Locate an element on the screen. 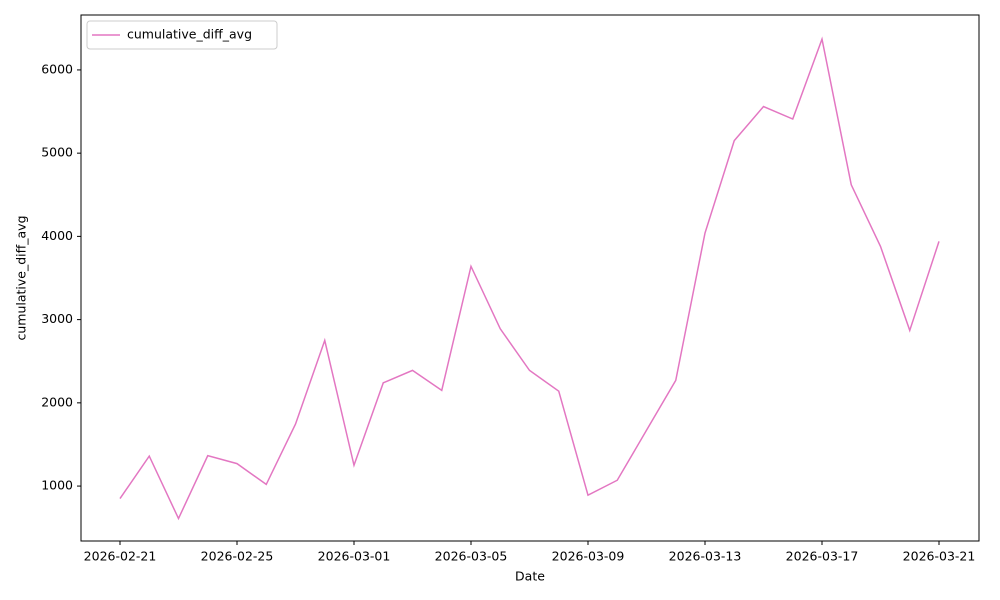  legend-label: cumulative_diff_avg is located at coordinates (189, 34).